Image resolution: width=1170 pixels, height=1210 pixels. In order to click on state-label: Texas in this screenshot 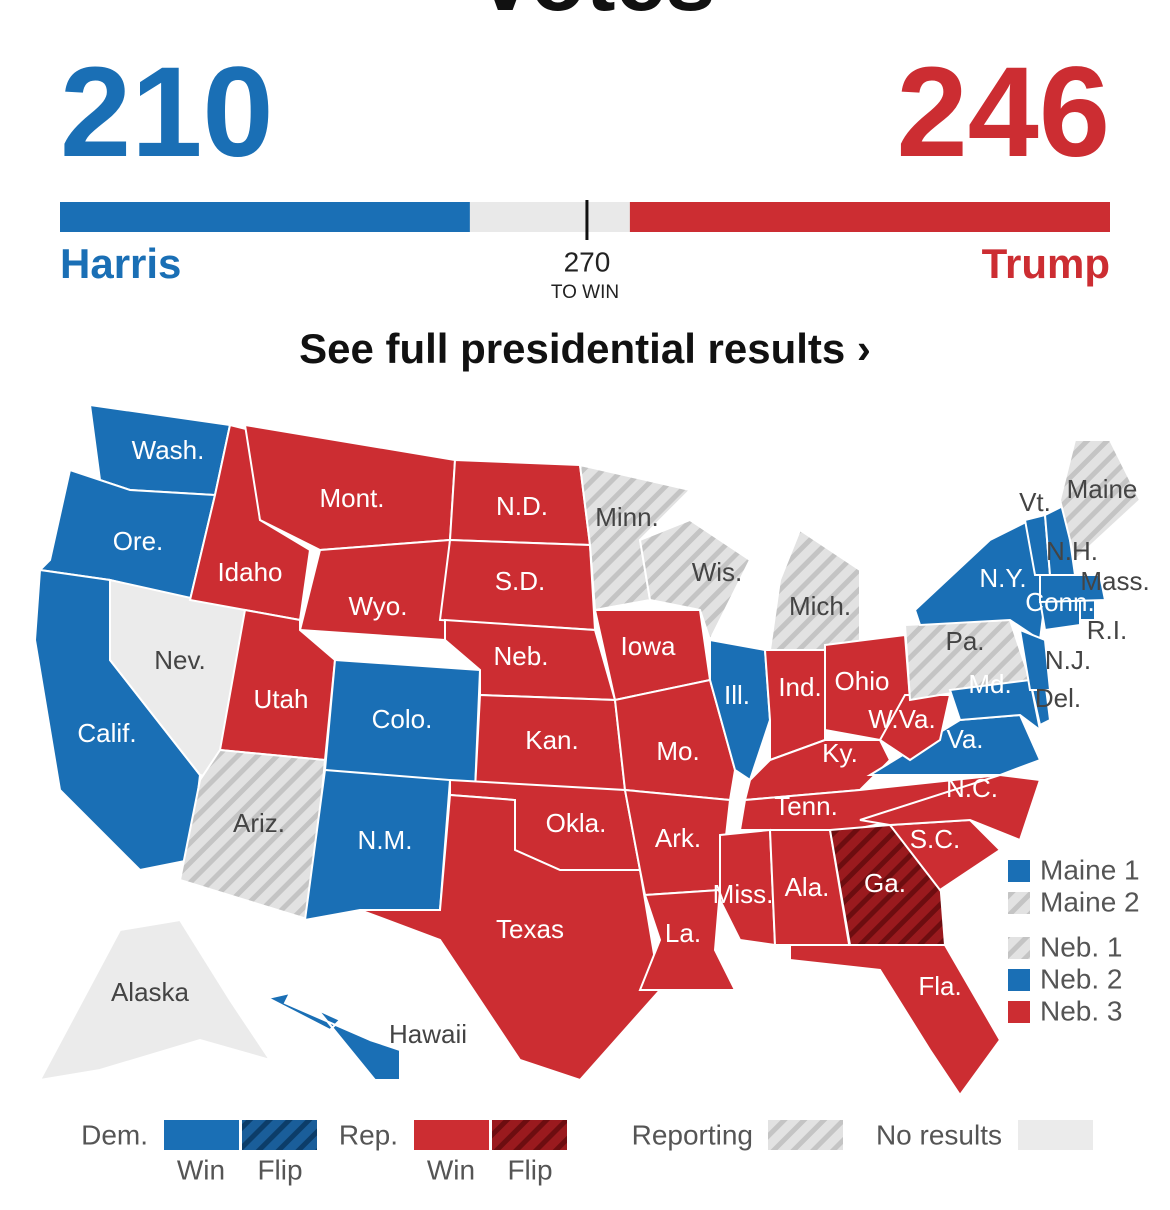, I will do `click(530, 929)`.